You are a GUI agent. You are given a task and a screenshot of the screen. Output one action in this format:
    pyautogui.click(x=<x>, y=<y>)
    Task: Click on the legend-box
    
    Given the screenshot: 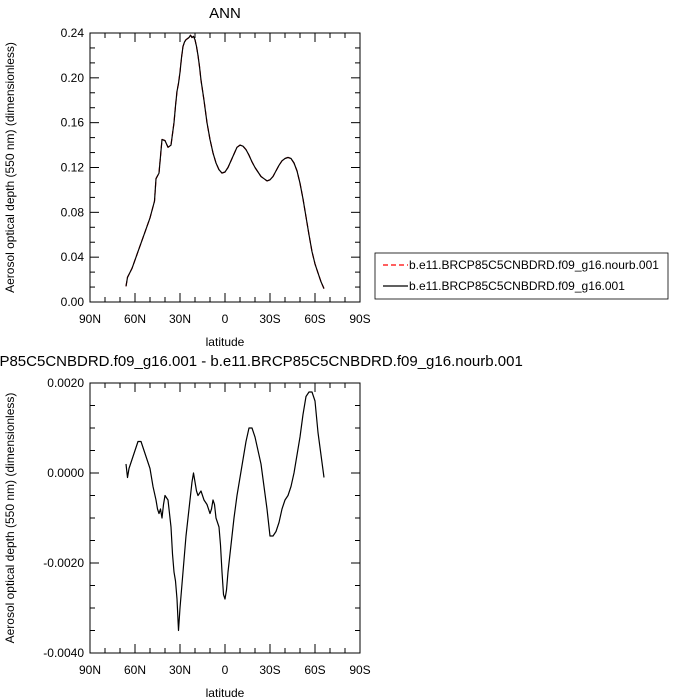 What is the action you would take?
    pyautogui.click(x=521, y=276)
    